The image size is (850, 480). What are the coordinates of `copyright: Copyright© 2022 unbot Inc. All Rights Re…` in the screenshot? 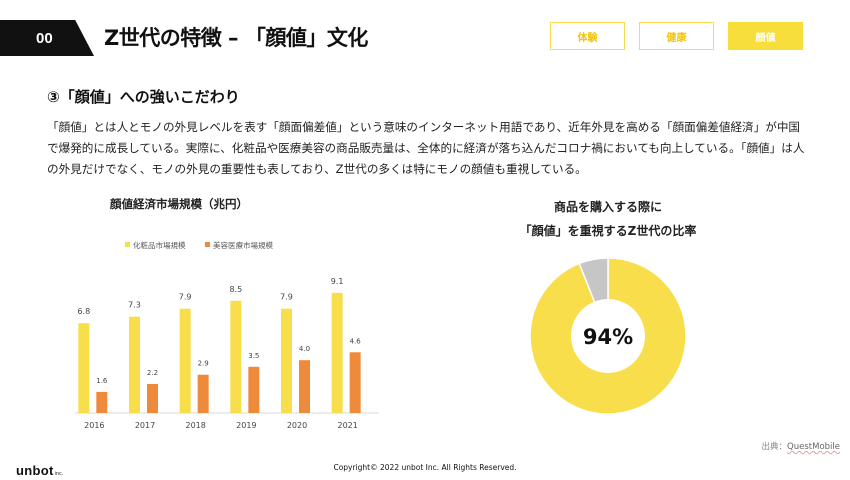 It's located at (425, 467).